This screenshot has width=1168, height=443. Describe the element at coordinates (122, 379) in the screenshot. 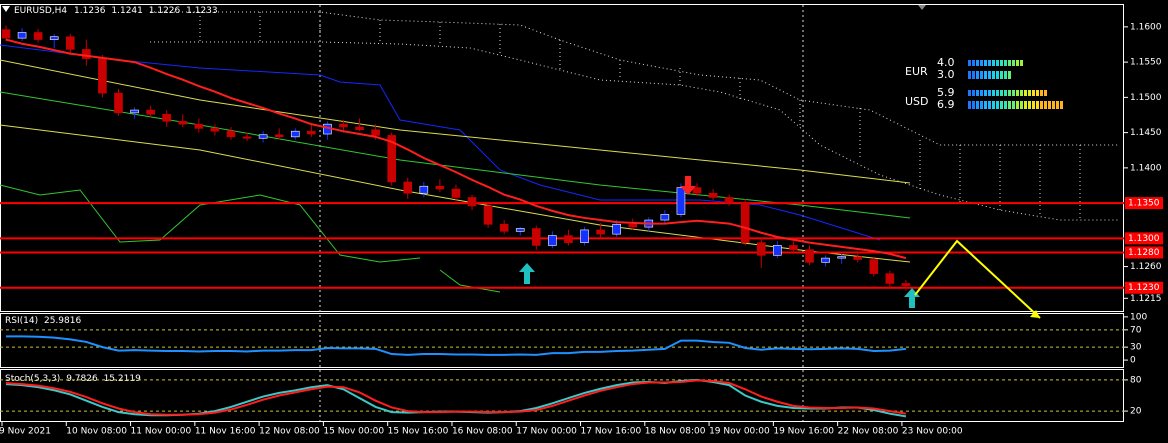

I see `stoch-signal: 15.2119` at that location.